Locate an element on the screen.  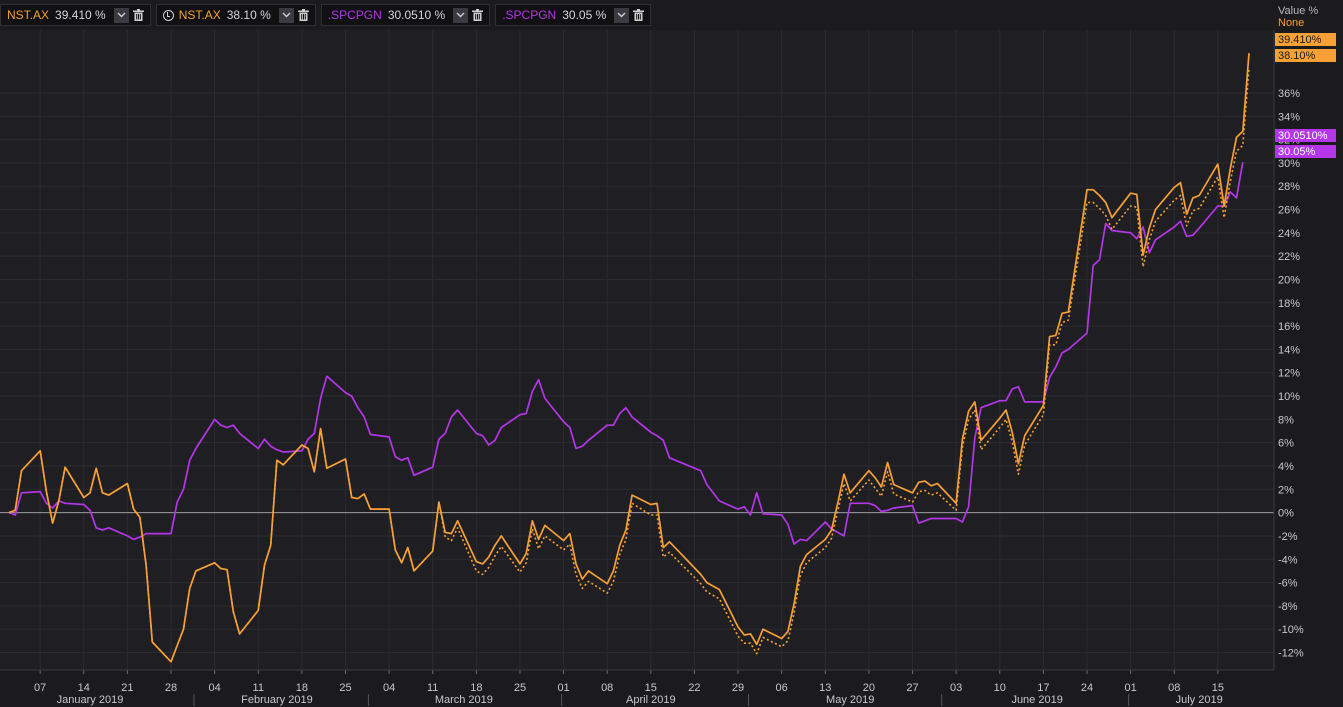
x-tick-label: 07 is located at coordinates (40, 688).